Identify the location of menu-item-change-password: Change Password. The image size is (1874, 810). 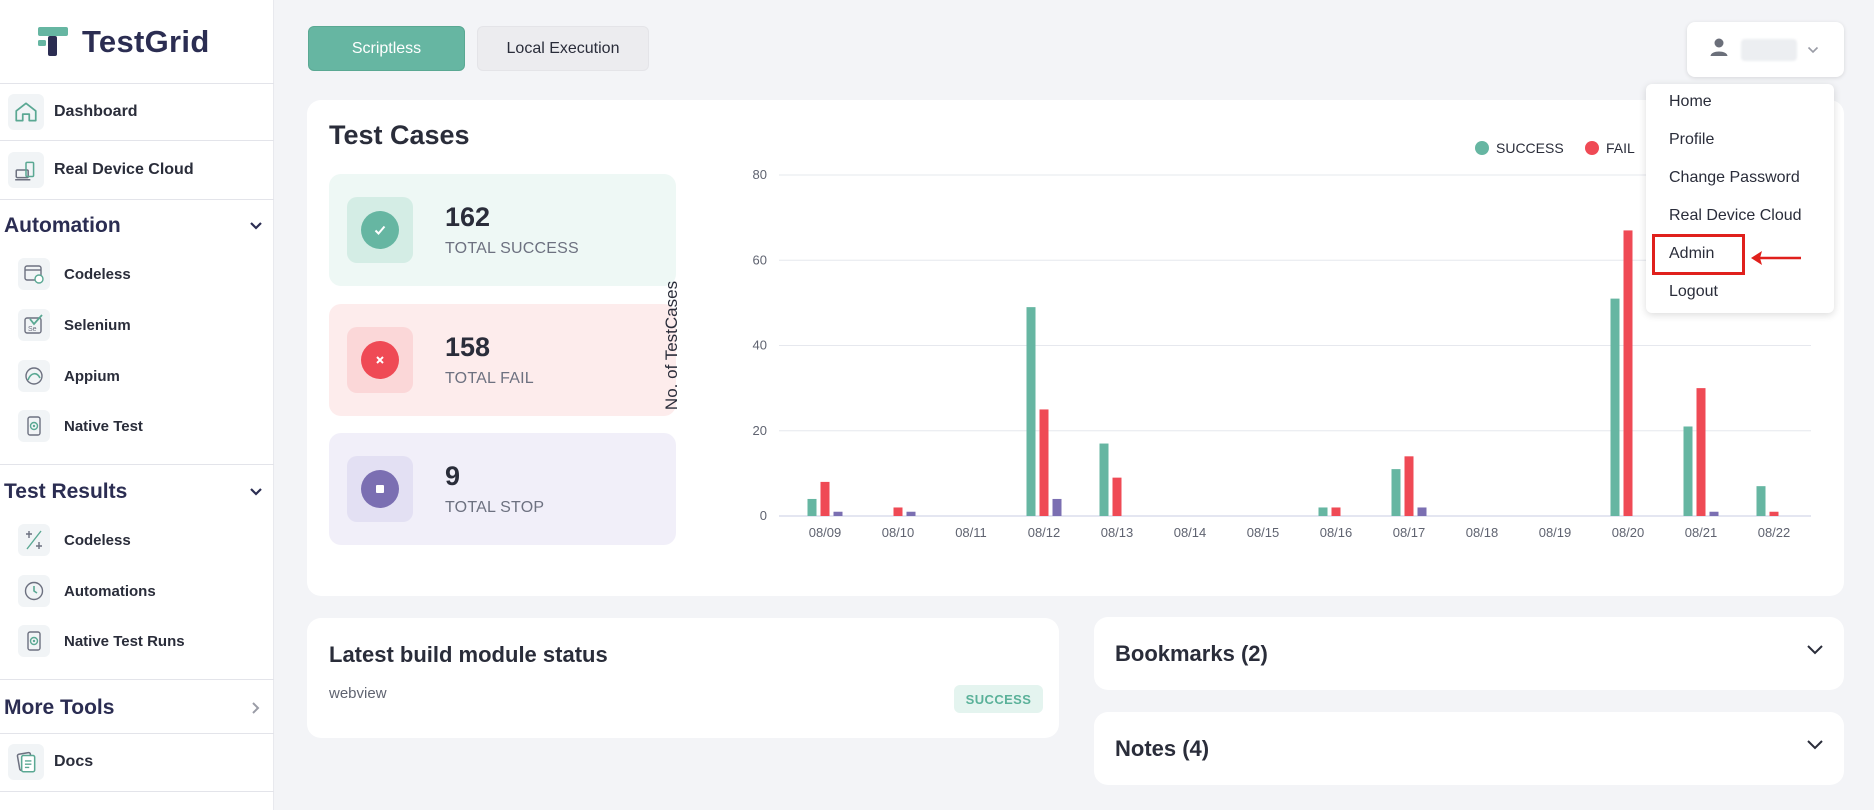
(1734, 177).